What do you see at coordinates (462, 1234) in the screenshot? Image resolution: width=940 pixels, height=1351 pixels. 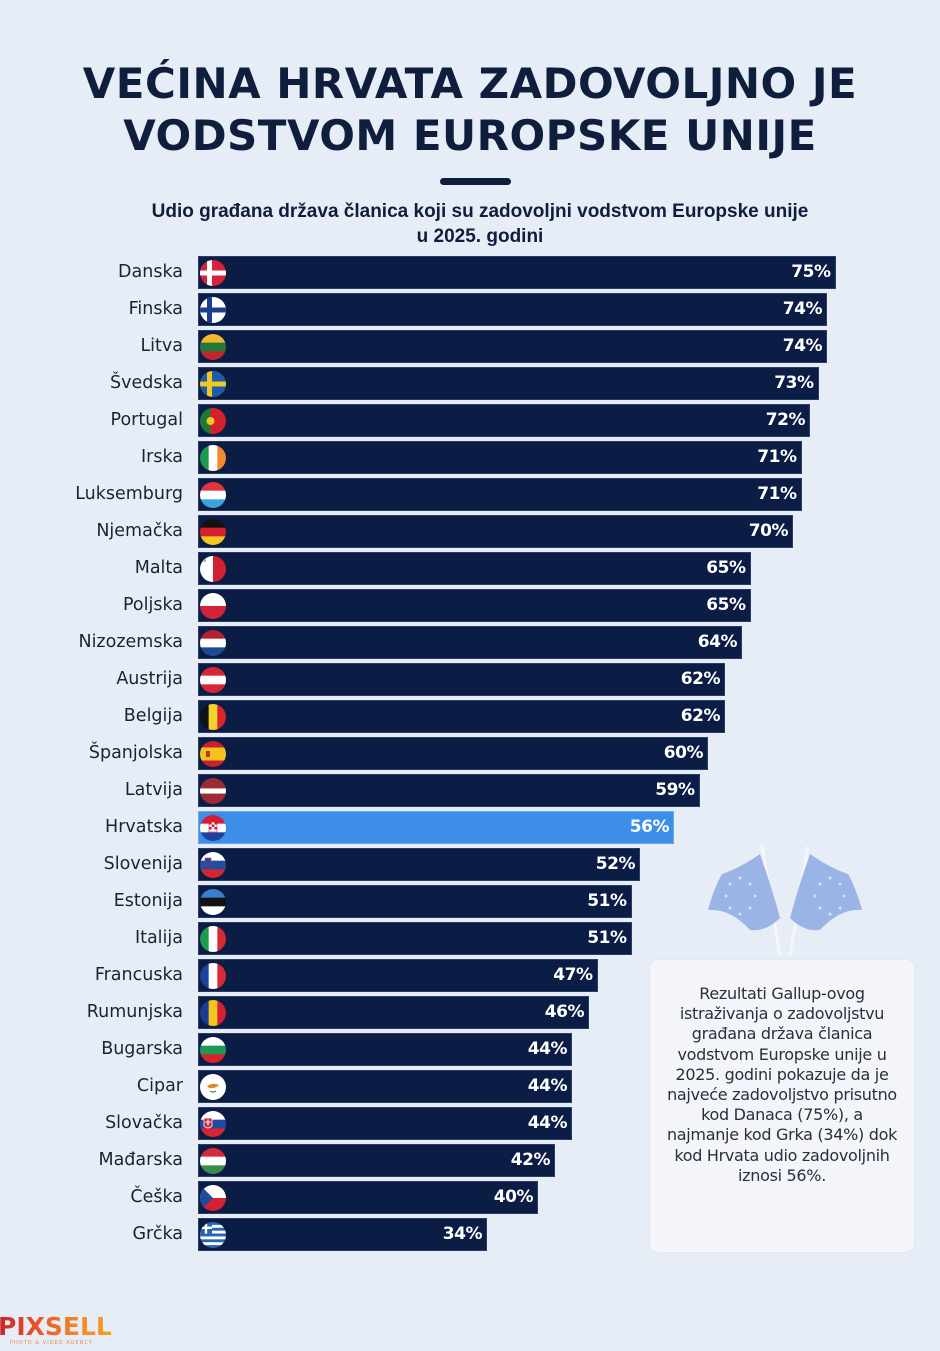 I see `bar-value-label: 34%` at bounding box center [462, 1234].